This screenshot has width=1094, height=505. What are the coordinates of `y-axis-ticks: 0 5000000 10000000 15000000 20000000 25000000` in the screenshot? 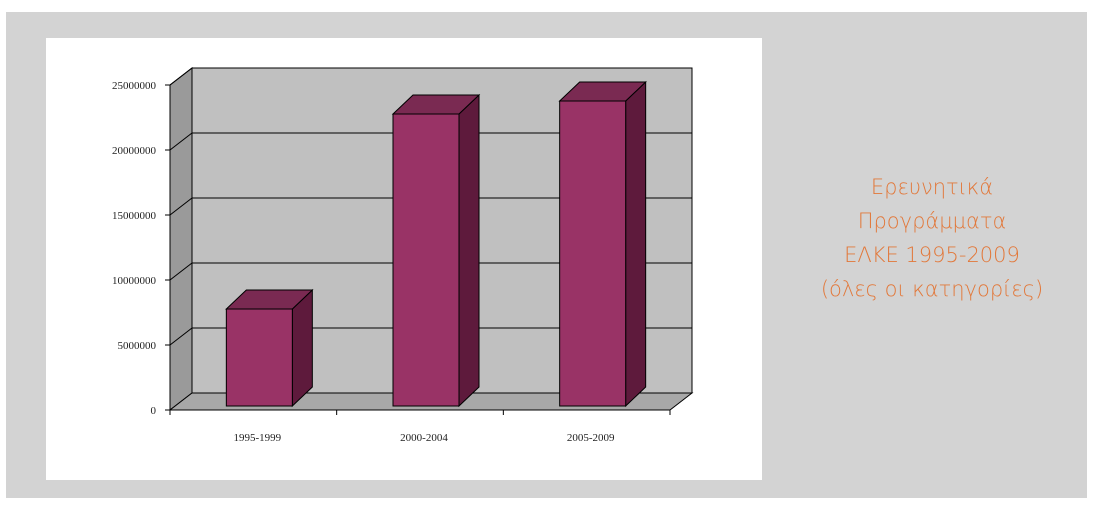 It's located at (141, 248).